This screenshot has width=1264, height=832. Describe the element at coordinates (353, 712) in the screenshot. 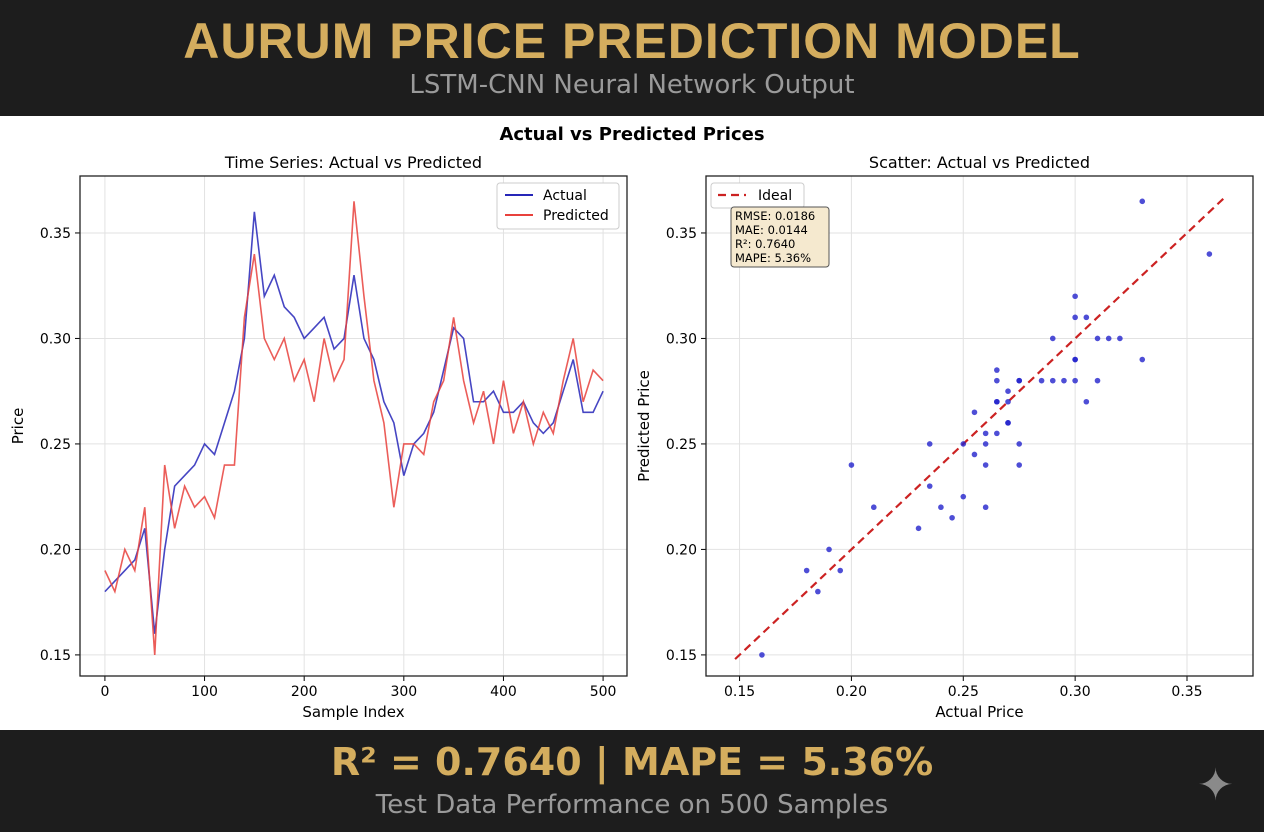

I see `x-axis-label: Sample Index` at that location.